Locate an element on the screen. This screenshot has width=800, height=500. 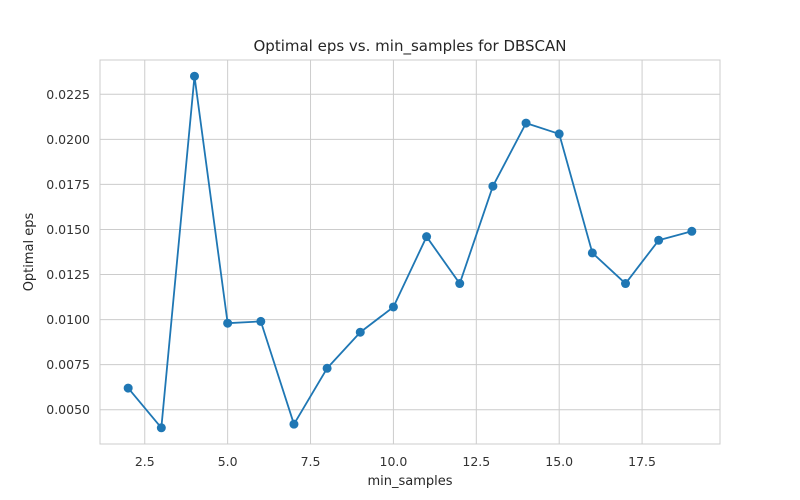
y-tick-label: 0.0225 is located at coordinates (68, 94).